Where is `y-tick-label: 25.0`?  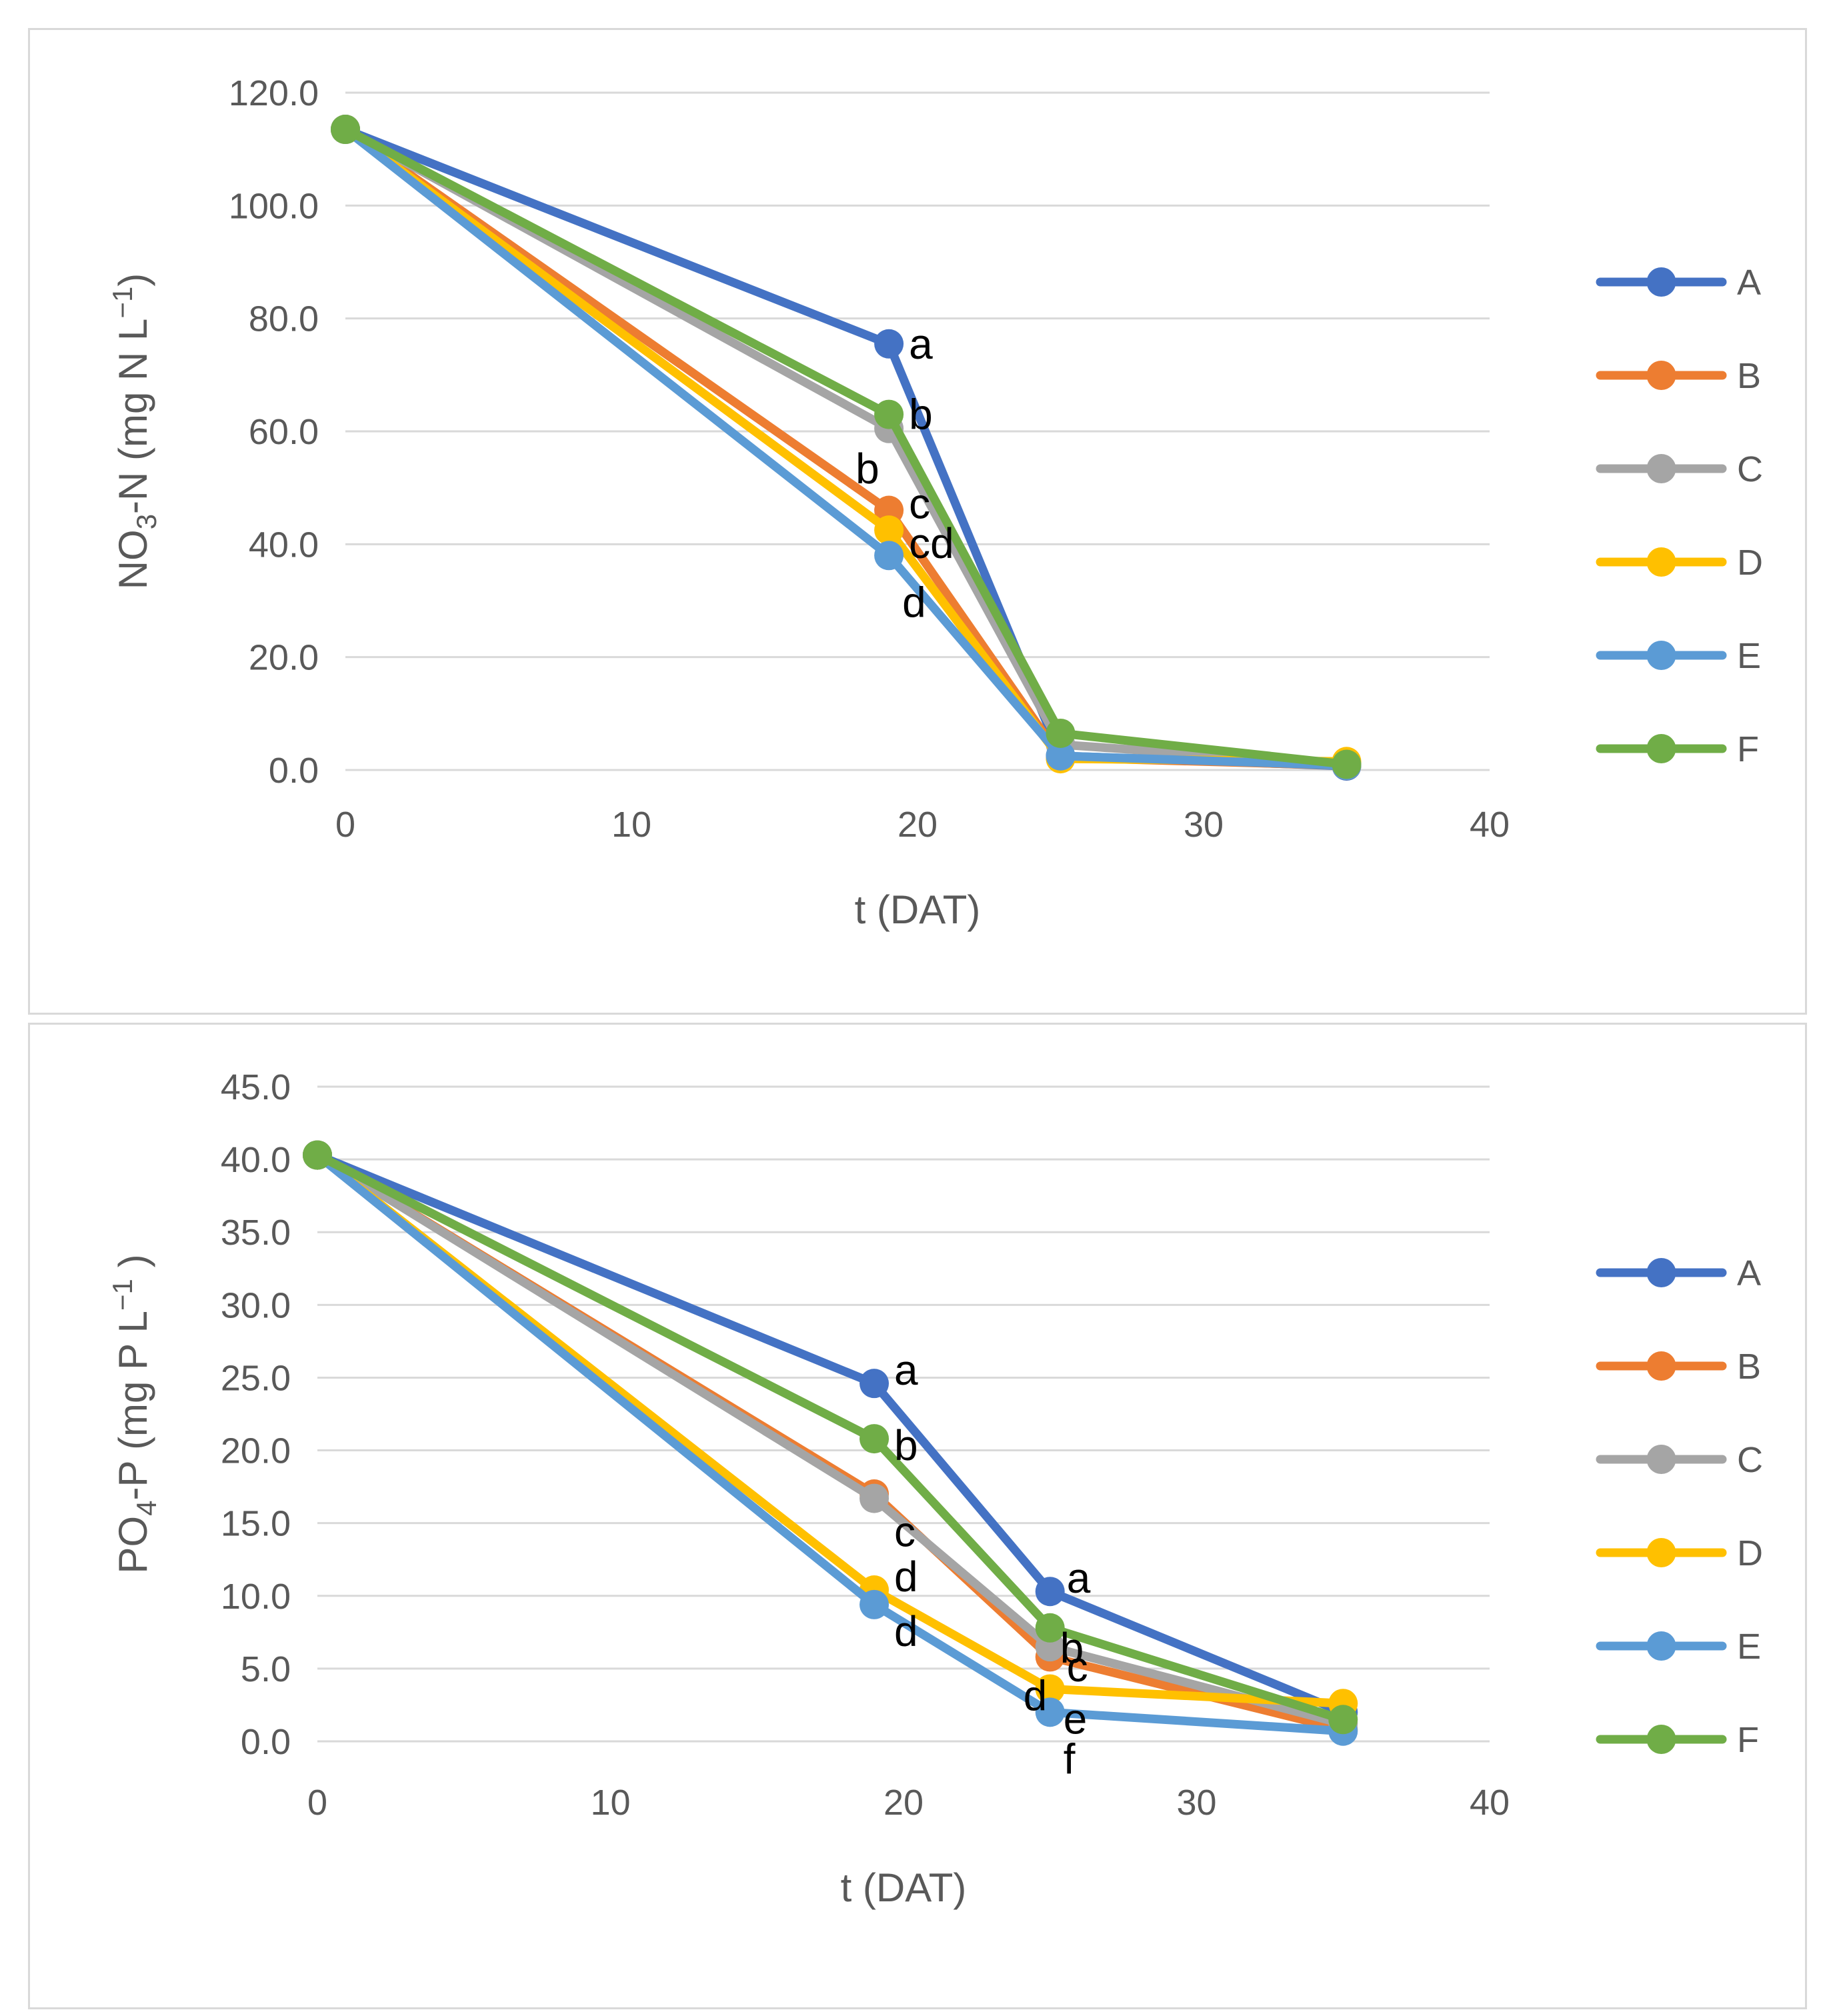
y-tick-label: 25.0 is located at coordinates (256, 1378).